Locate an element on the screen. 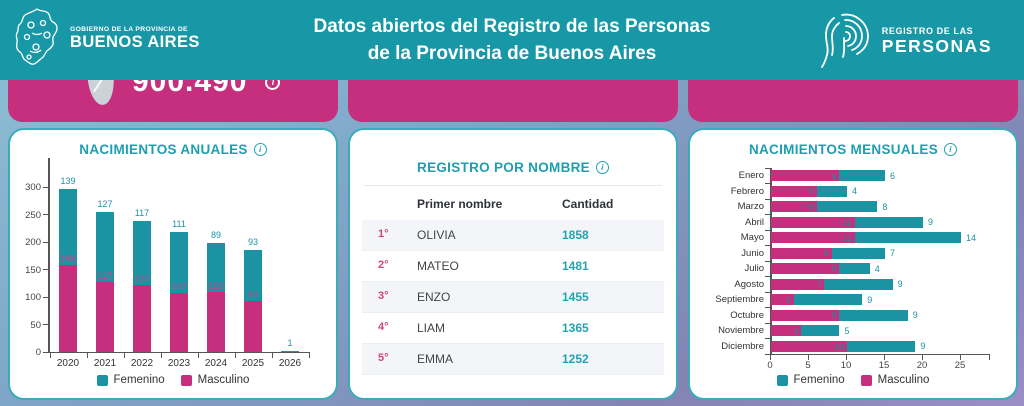 The image size is (1024, 406). annual-femenino-value-label: 127 is located at coordinates (105, 204).